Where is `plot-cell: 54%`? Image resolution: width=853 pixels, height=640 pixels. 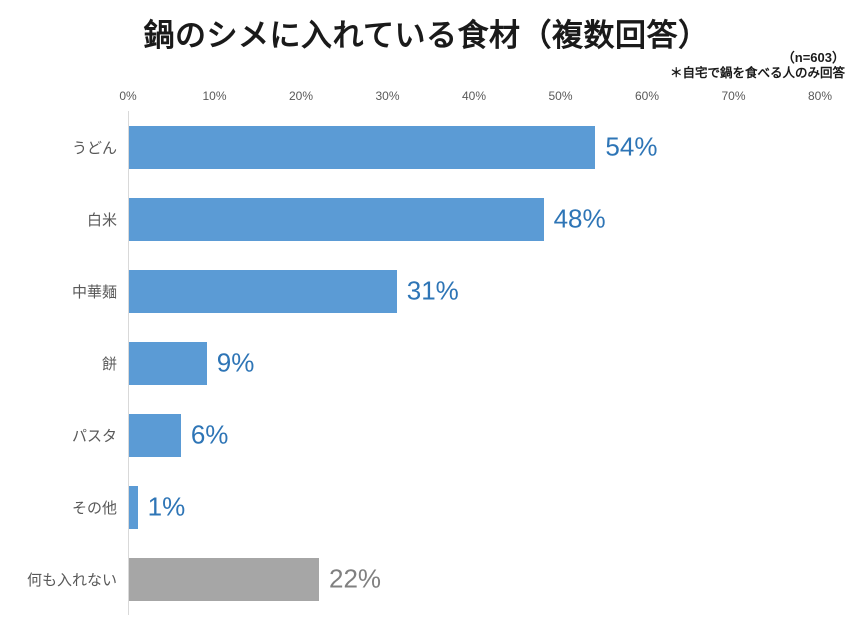
plot-cell: 54% is located at coordinates (474, 147).